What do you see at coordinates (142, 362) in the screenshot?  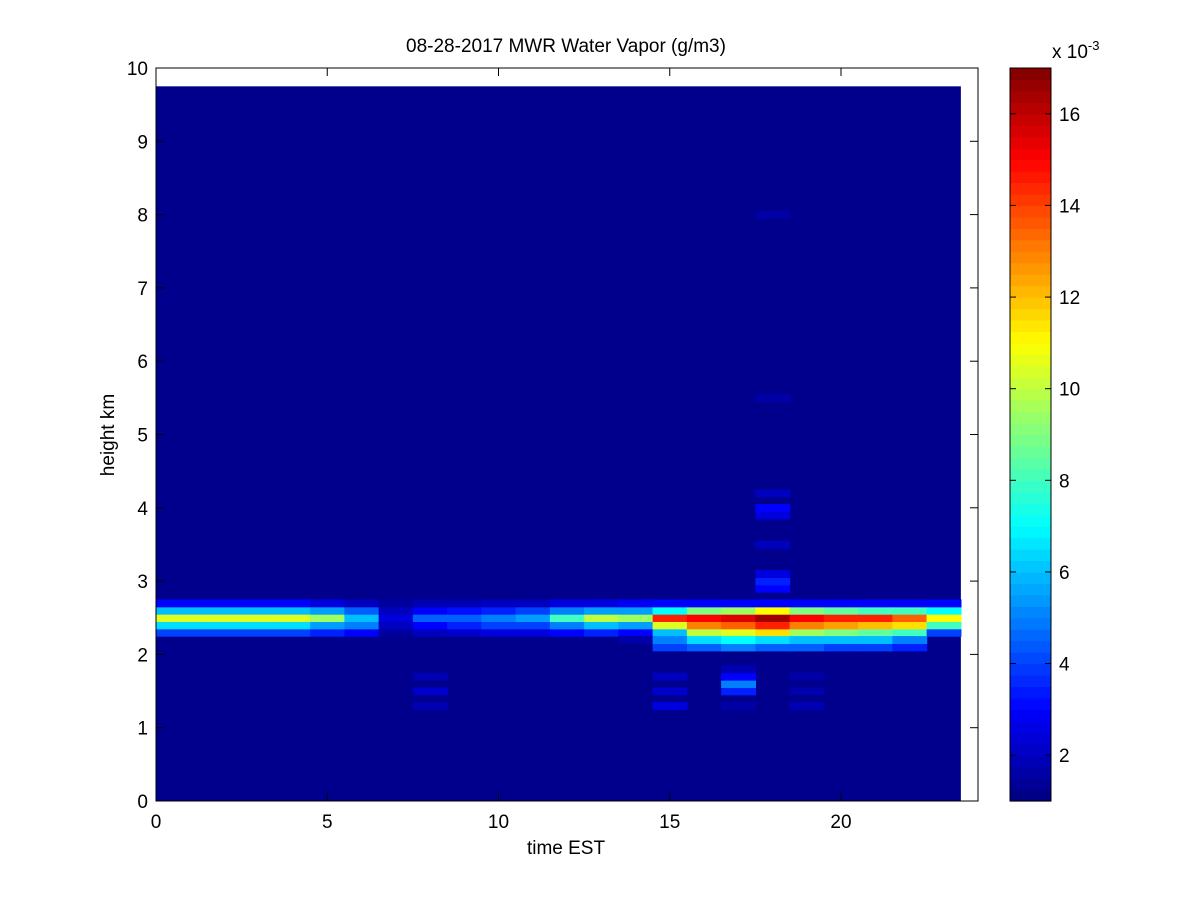 I see `y-tick-label: 6` at bounding box center [142, 362].